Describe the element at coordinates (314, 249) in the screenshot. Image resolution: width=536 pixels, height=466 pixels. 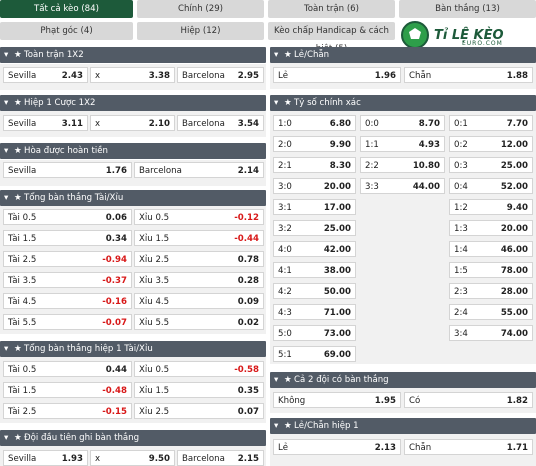
I see `odds-cell: 4:0 42.00` at that location.